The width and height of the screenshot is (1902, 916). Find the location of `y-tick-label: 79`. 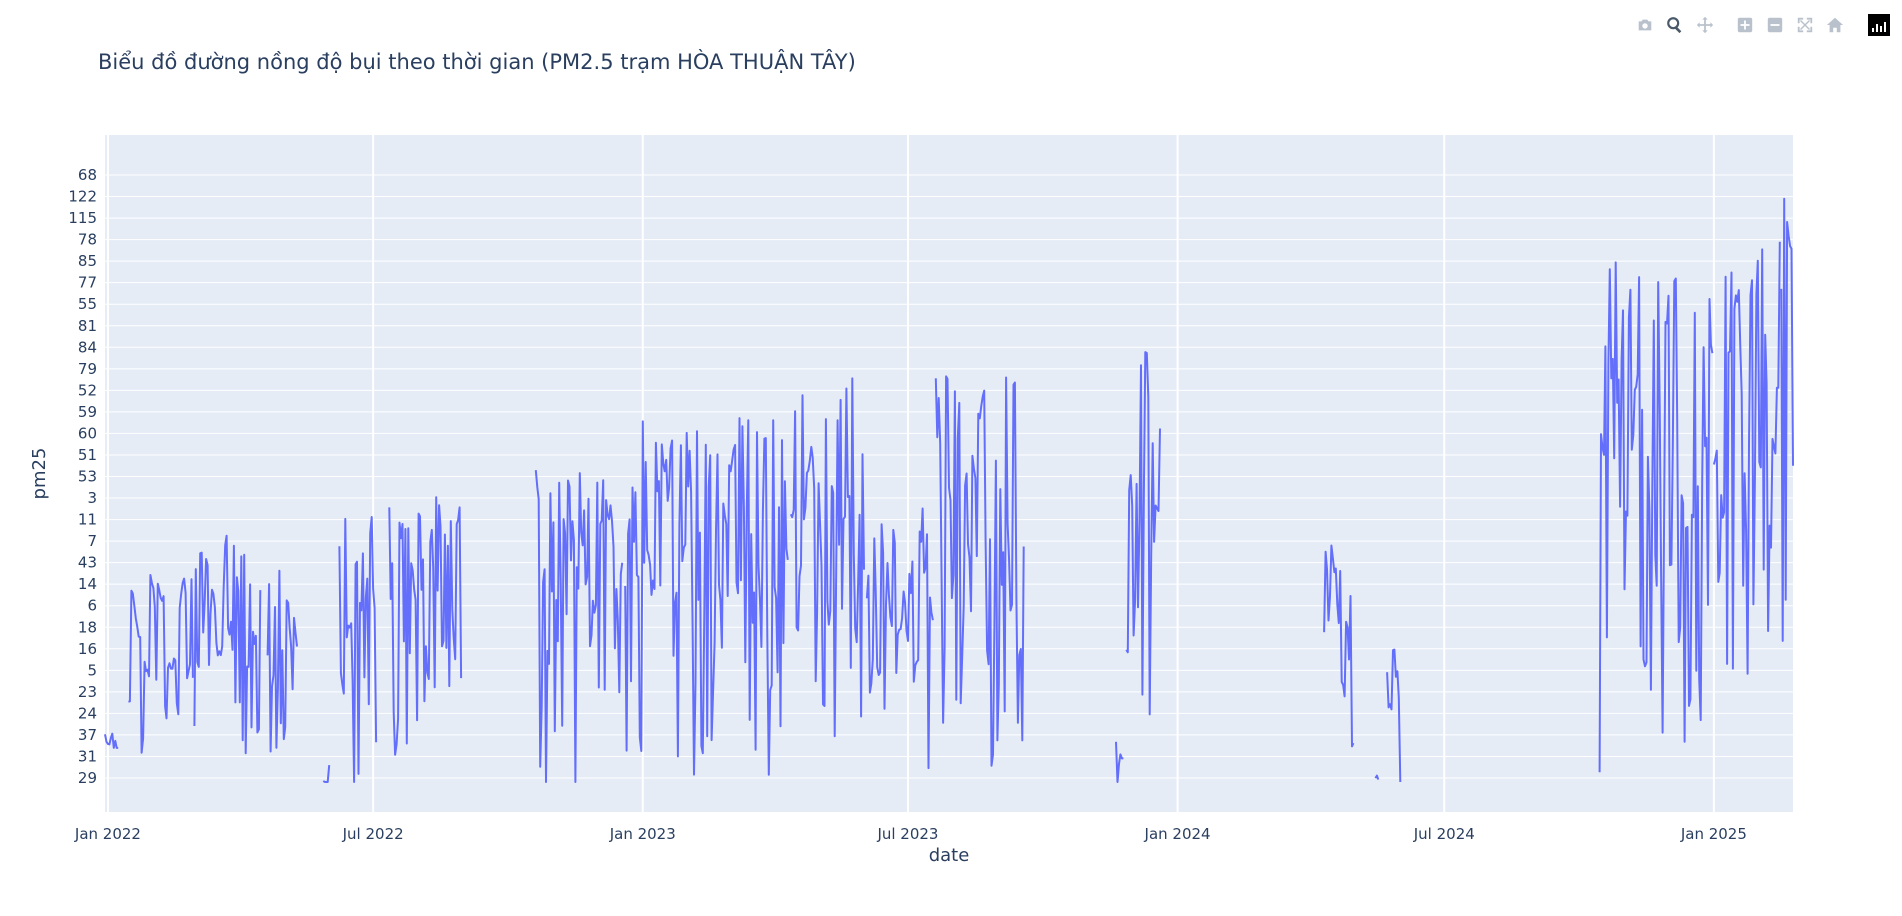

y-tick-label: 79 is located at coordinates (87, 369).